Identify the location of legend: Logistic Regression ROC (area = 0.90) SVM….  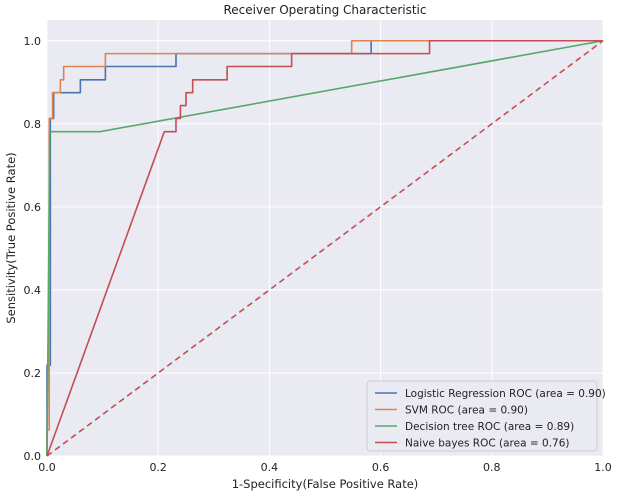
(486, 416).